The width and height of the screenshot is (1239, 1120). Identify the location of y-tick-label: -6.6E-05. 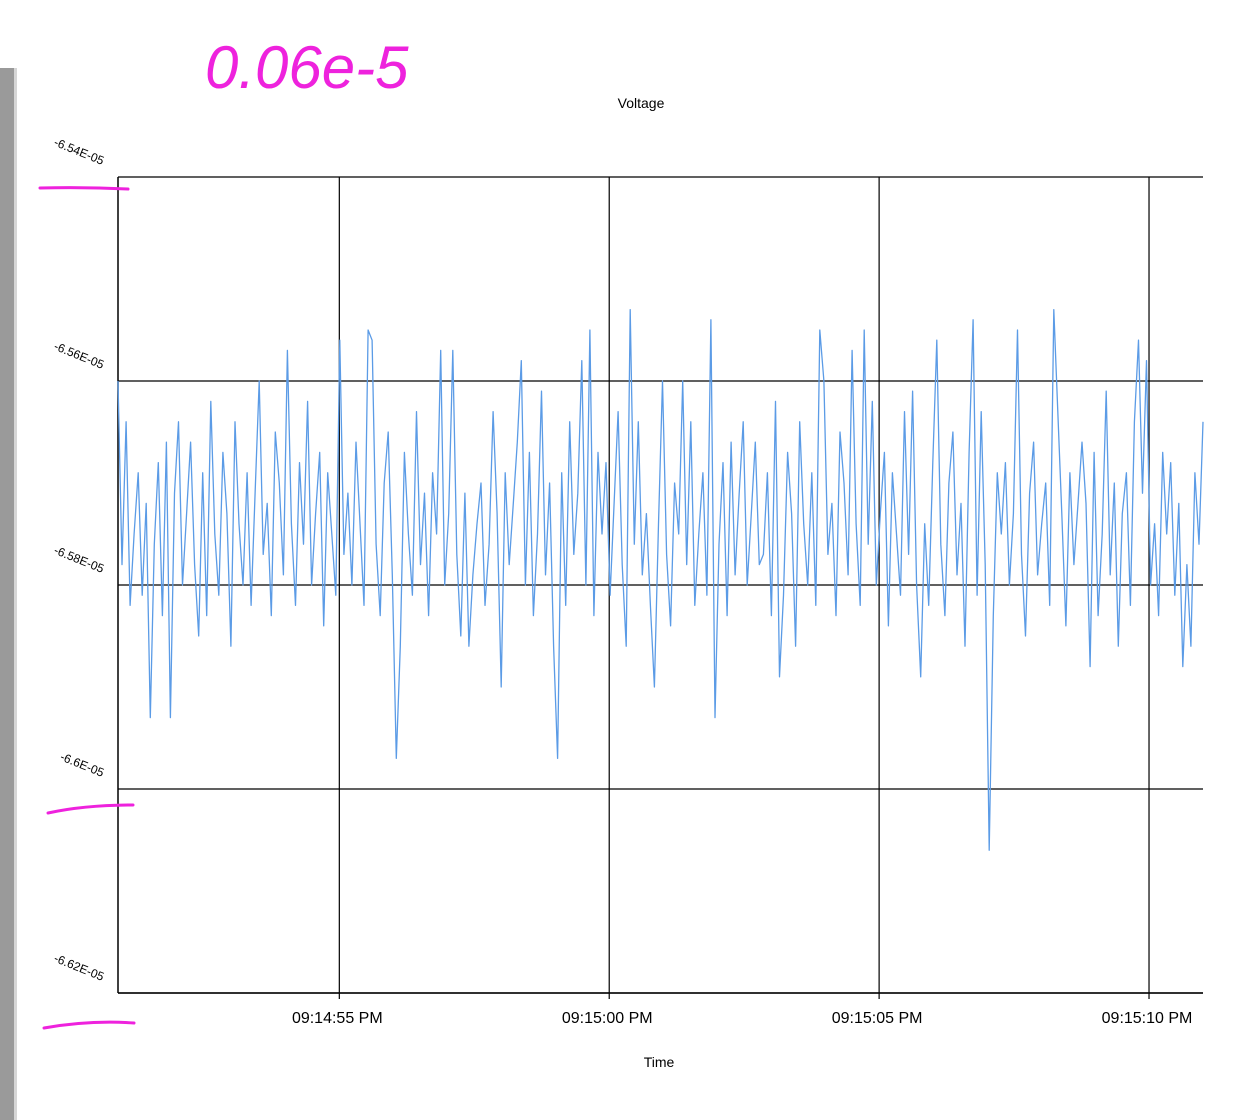
(82, 765).